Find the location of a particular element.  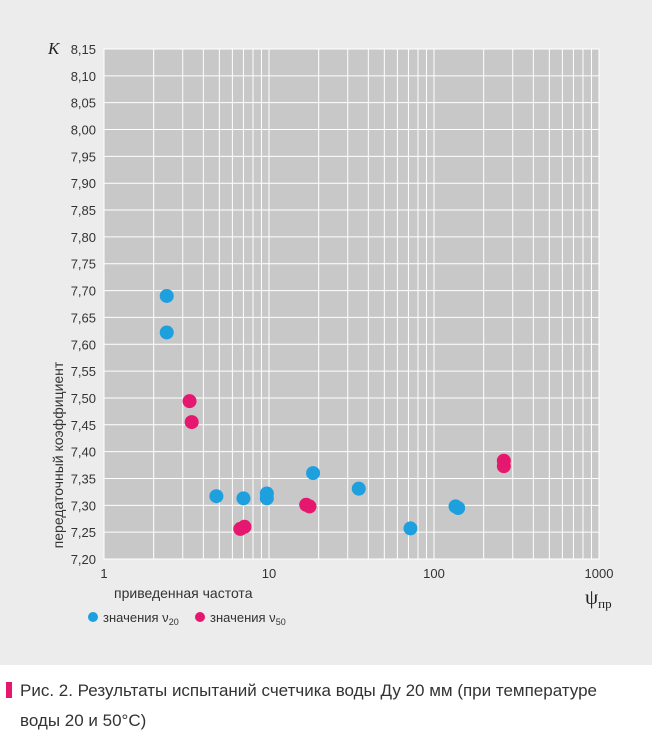

y-tick-label: 7,95 is located at coordinates (83, 156).